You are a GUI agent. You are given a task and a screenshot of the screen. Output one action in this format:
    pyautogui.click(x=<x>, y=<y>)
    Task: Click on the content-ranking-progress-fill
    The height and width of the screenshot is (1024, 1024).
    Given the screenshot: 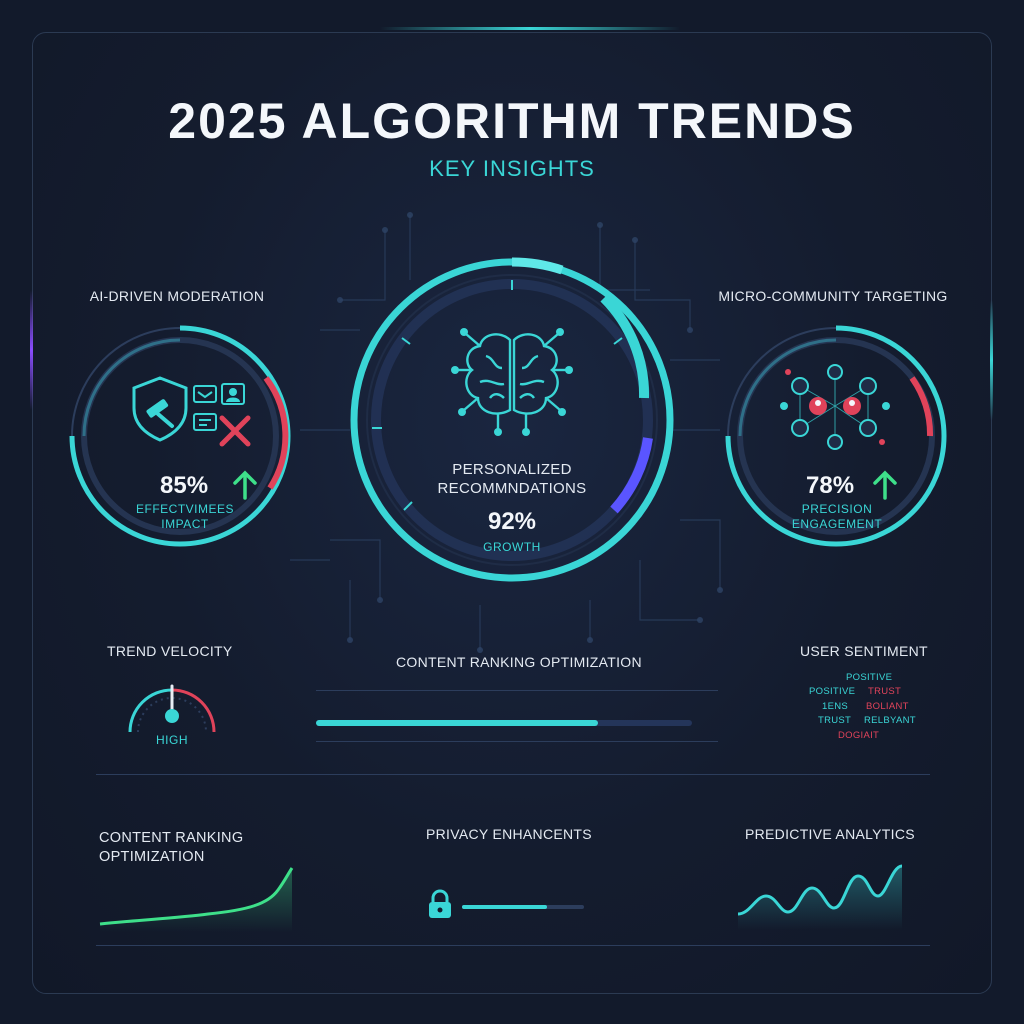 What is the action you would take?
    pyautogui.click(x=457, y=723)
    